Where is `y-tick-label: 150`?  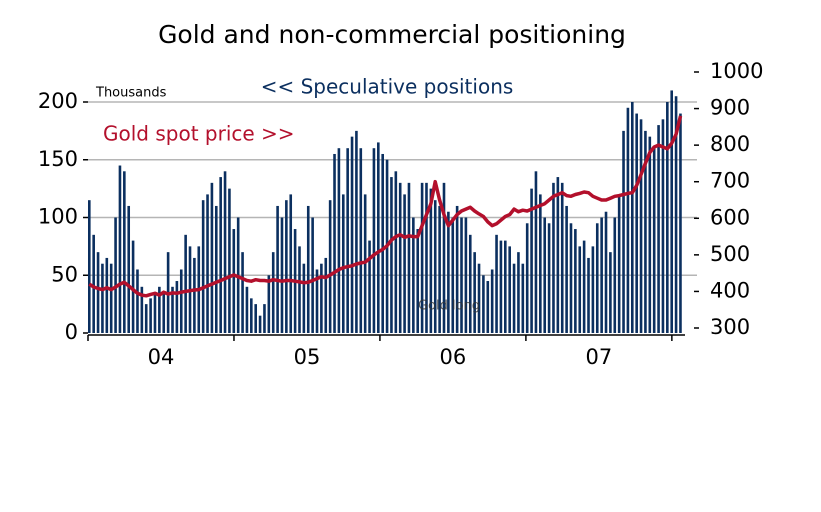 y-tick-label: 150 is located at coordinates (58, 159).